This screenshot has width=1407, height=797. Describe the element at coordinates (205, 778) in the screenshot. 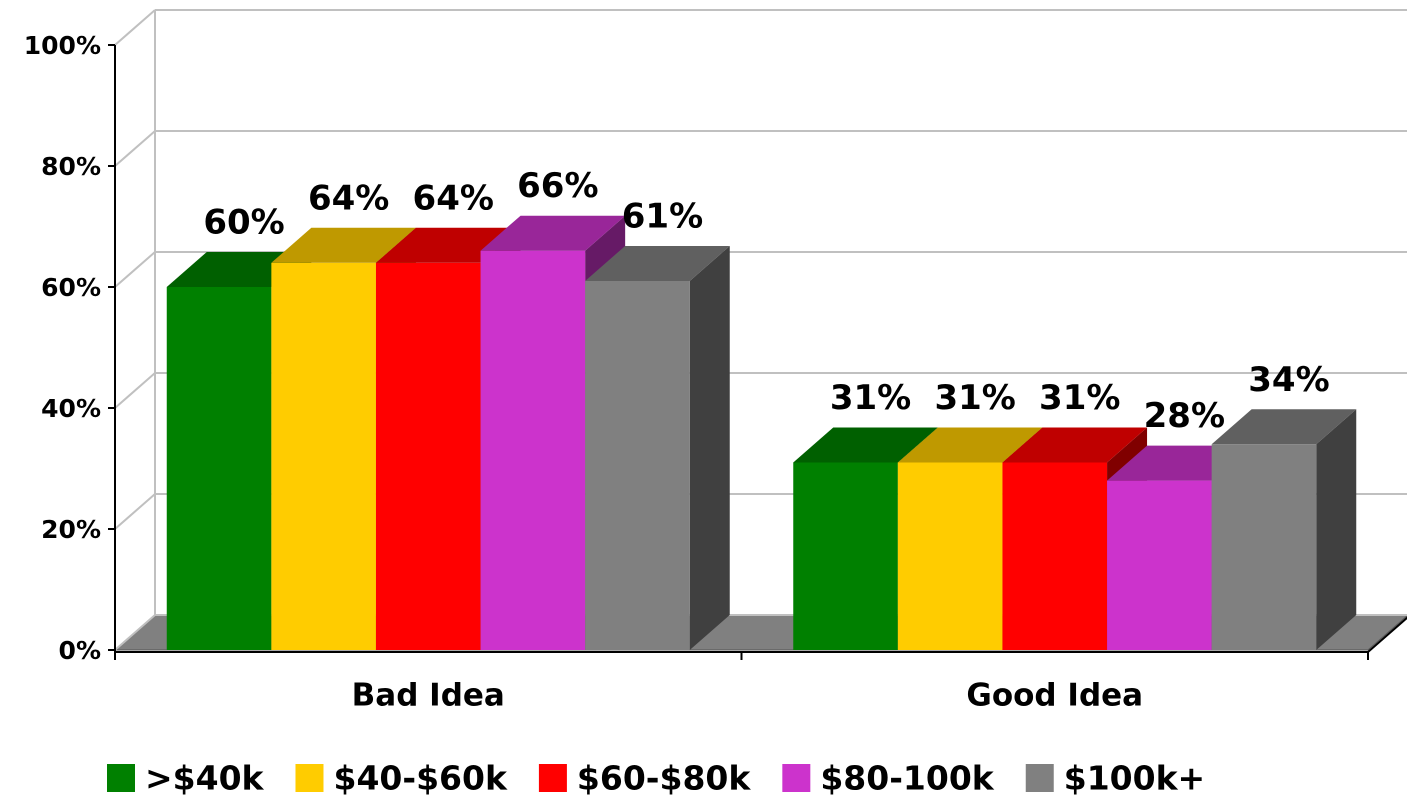

I see `legend-label: >$40k` at that location.